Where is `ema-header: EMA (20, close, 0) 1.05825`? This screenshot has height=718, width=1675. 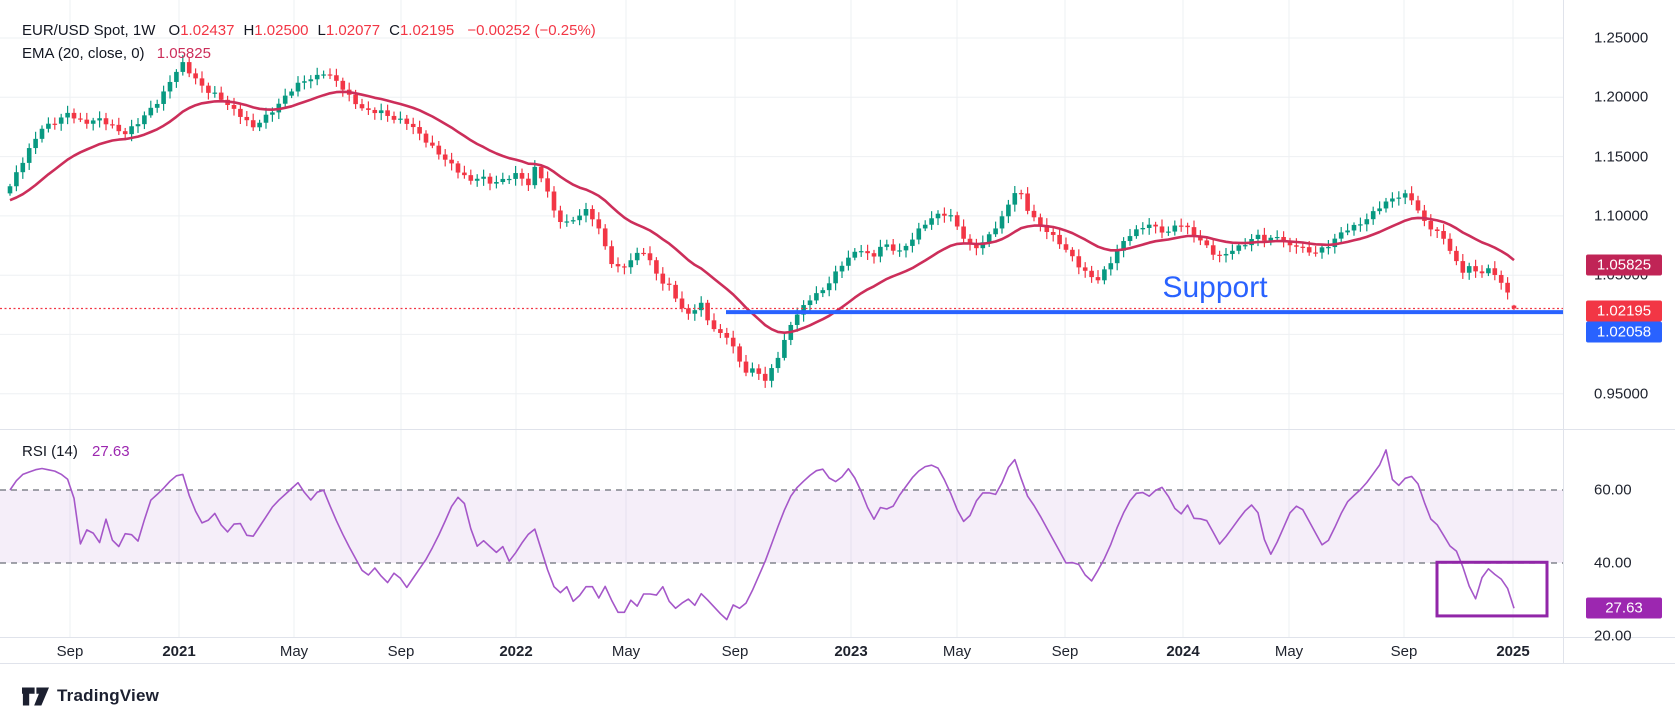
ema-header: EMA (20, close, 0) 1.05825 is located at coordinates (116, 53).